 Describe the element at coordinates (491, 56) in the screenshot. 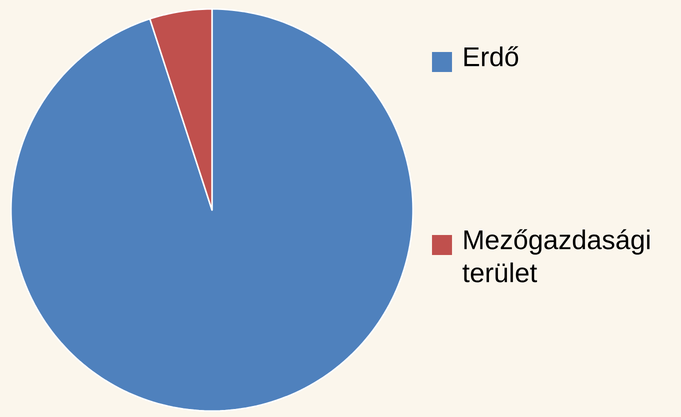

I see `legend-label: Erdő` at that location.